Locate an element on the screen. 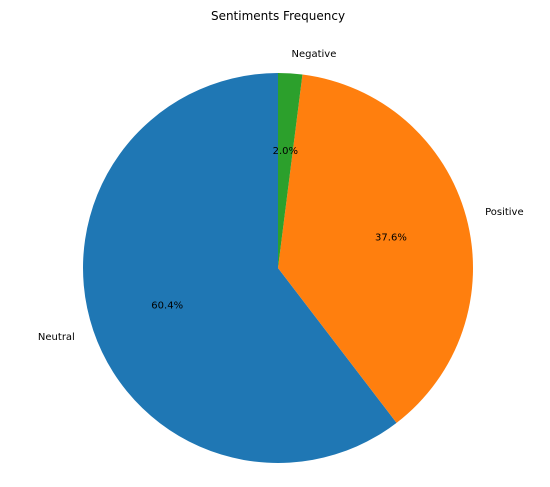 This screenshot has width=550, height=487. slice-percent-negative: 2.0% is located at coordinates (285, 151).